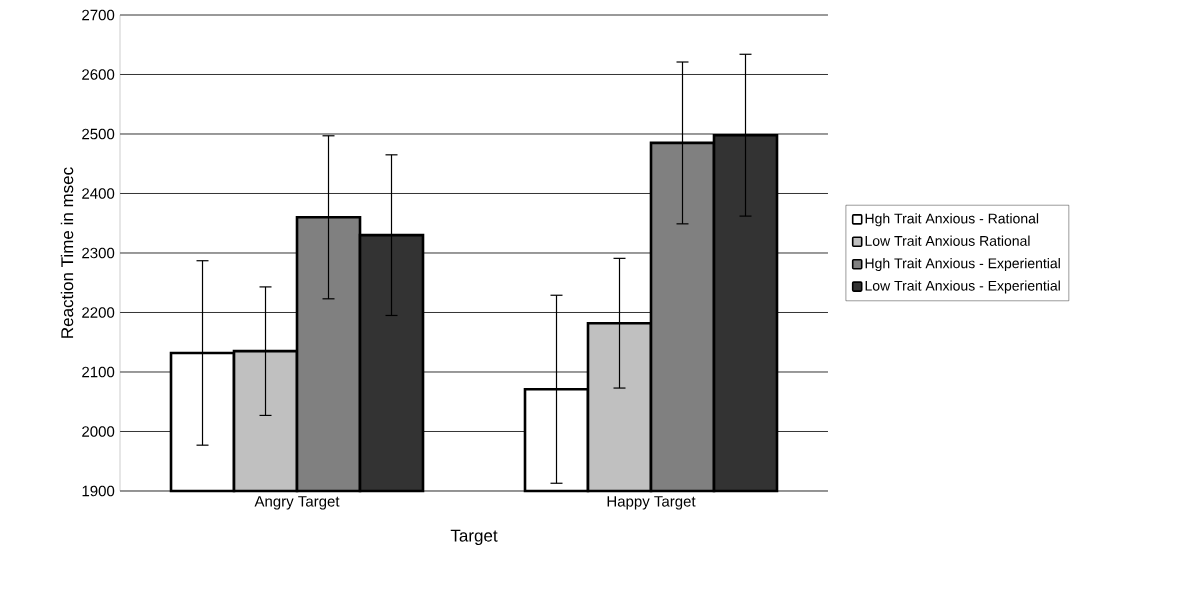  Describe the element at coordinates (947, 240) in the screenshot. I see `legend-label: Low Trait Anxious Rational` at that location.